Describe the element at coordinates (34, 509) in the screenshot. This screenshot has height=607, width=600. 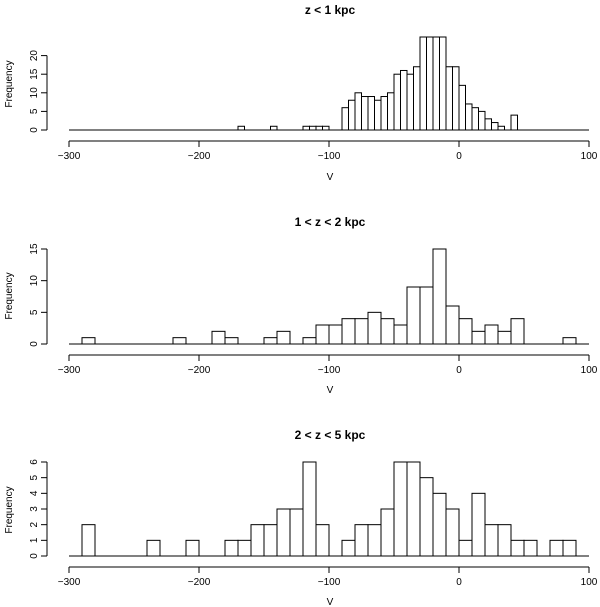
I see `y-tick-label: 3` at that location.